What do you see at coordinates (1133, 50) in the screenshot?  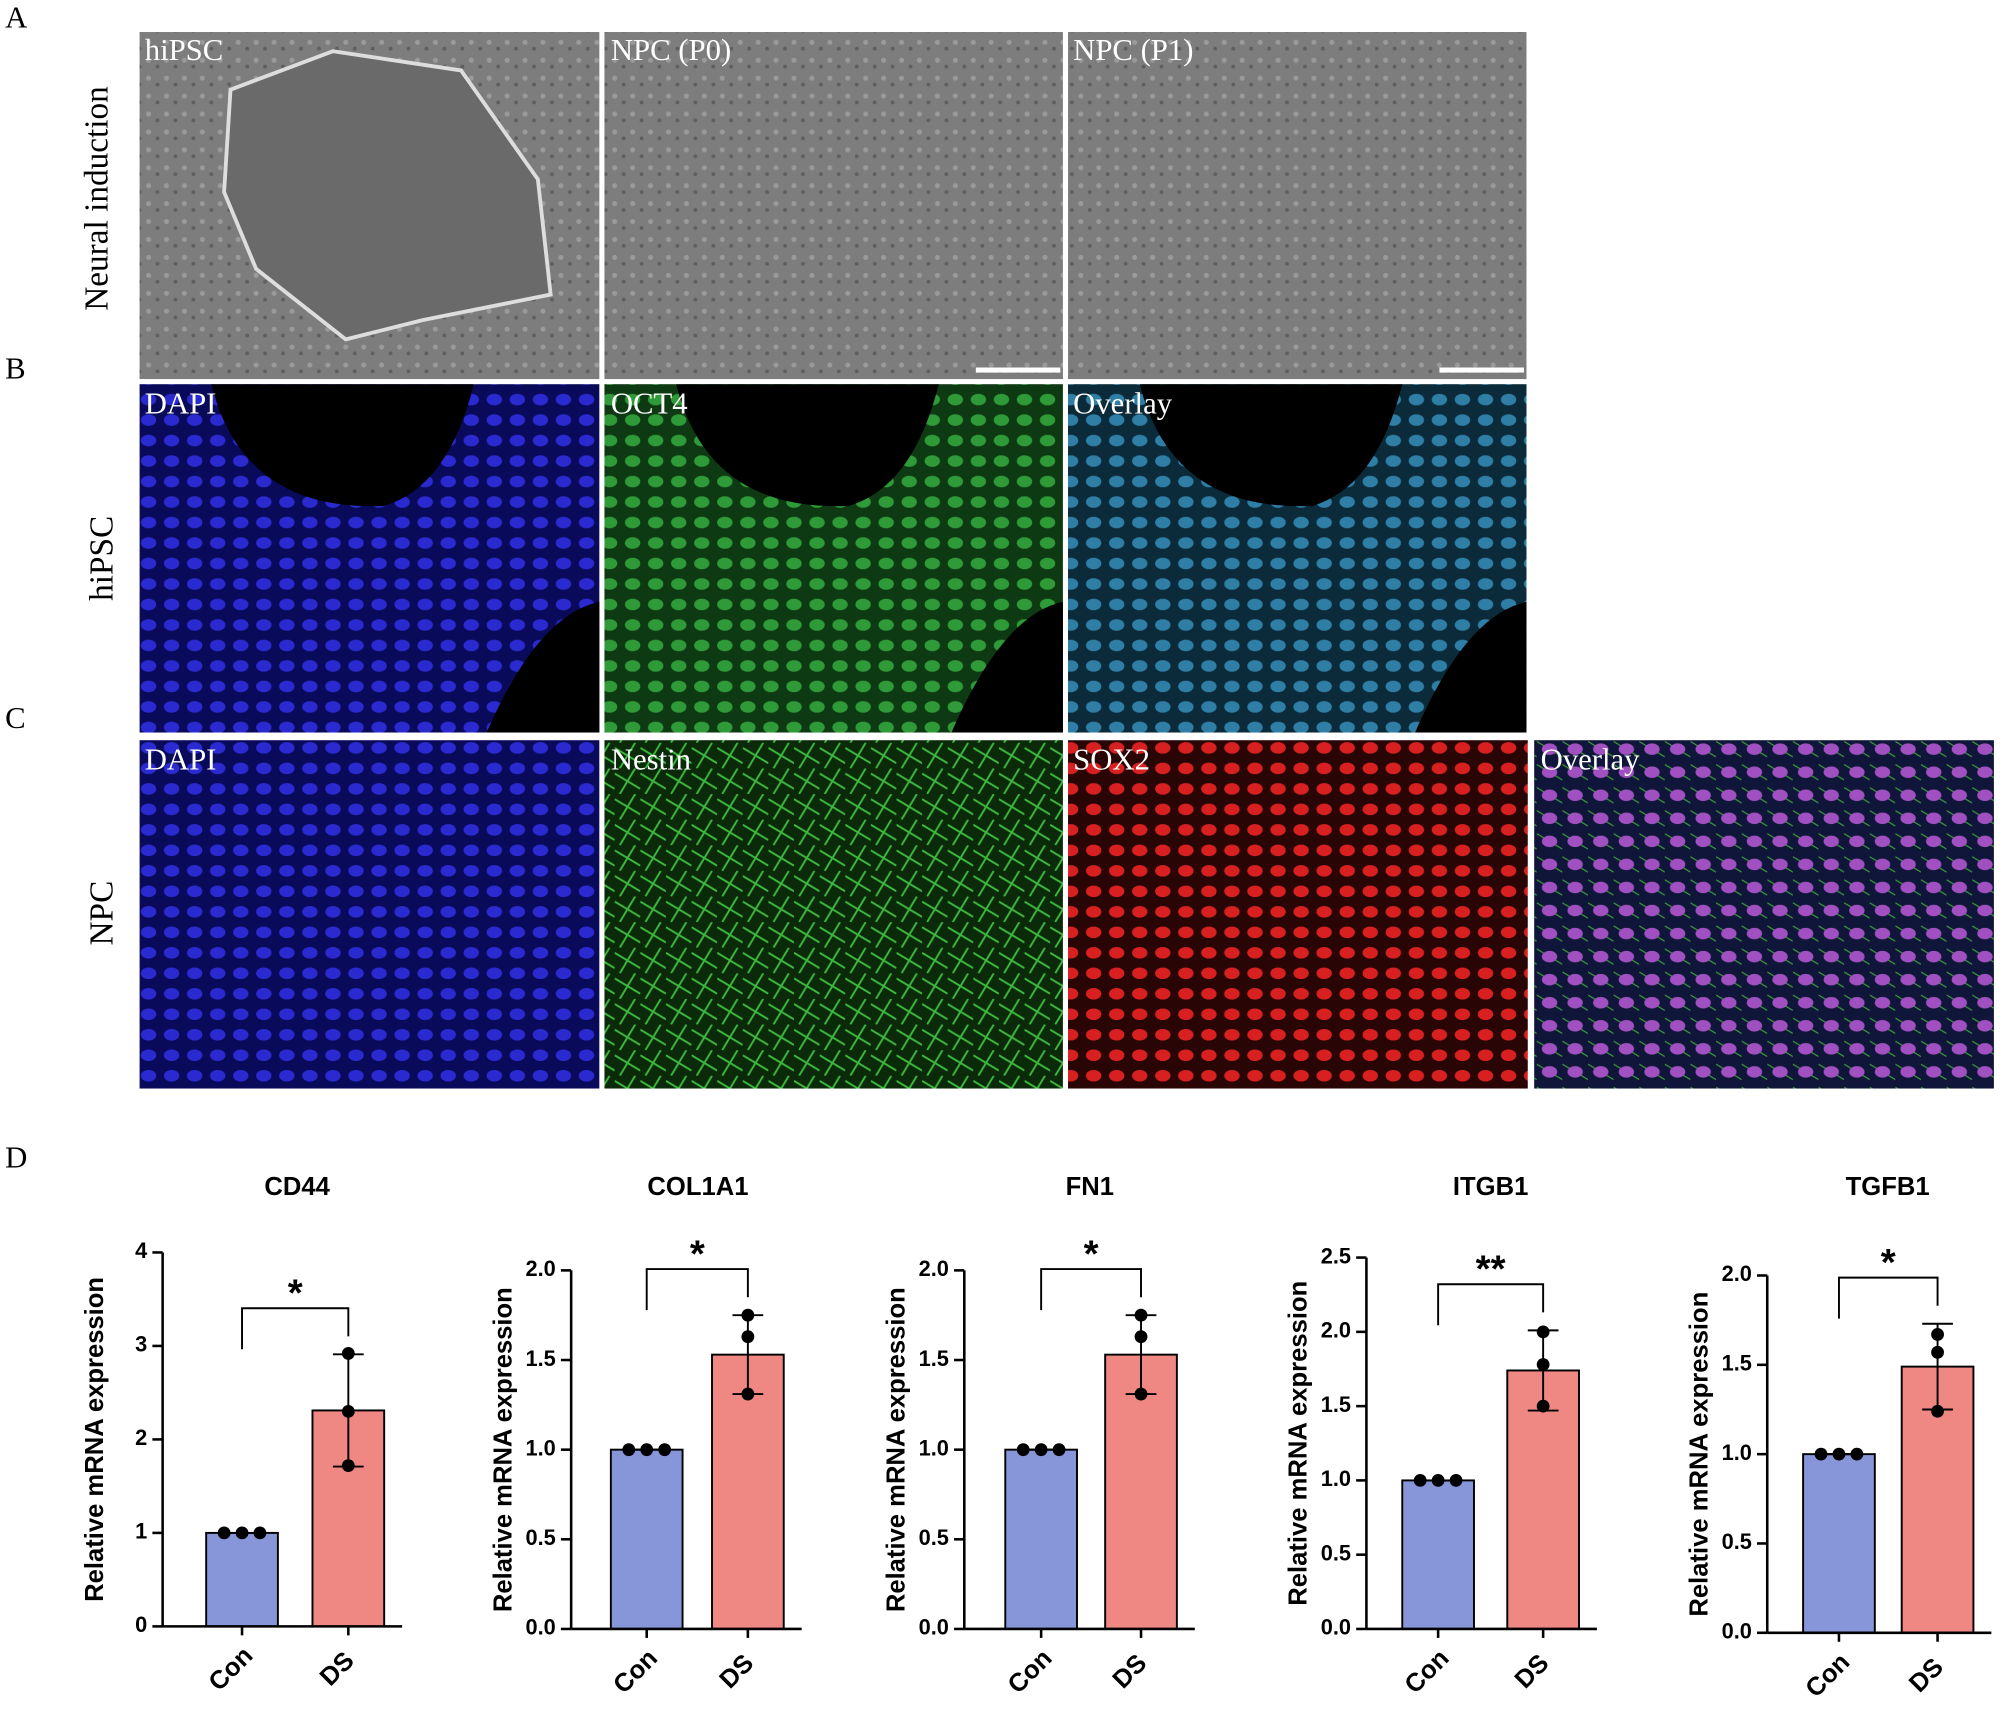 I see `image-label: NPC (P1)` at bounding box center [1133, 50].